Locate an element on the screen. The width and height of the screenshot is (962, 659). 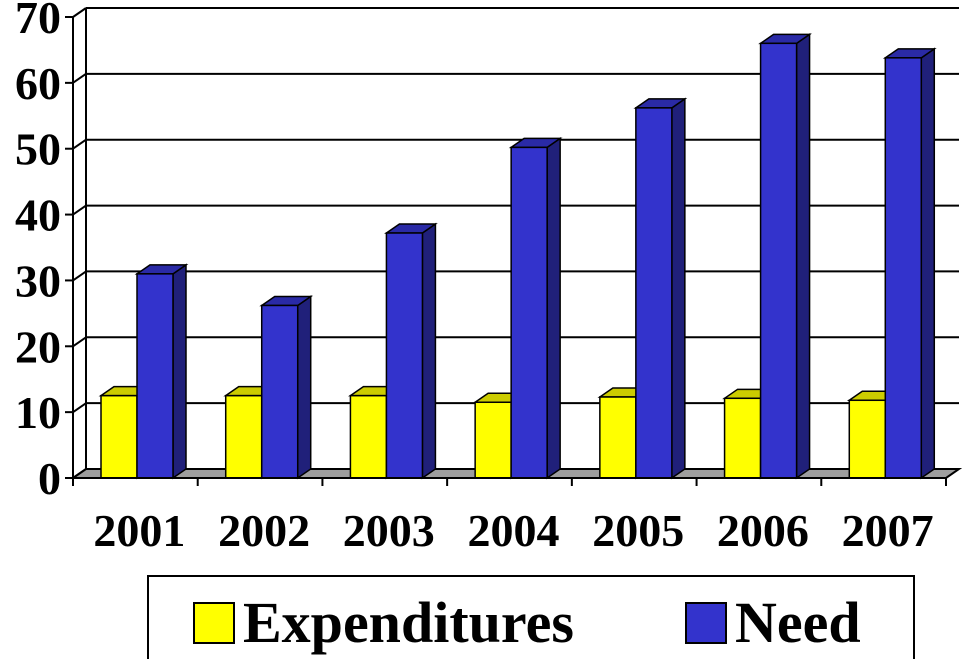
y-tick-label: 10 is located at coordinates (38, 412).